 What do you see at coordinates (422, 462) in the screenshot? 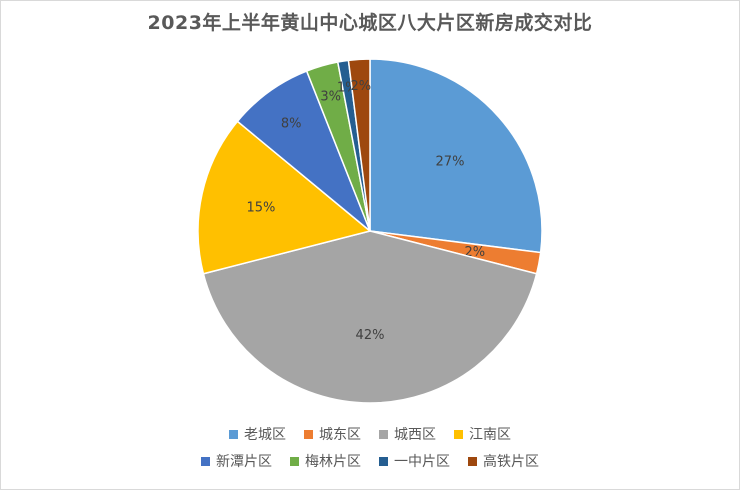
I see `legend-label: 一中片区` at bounding box center [422, 462].